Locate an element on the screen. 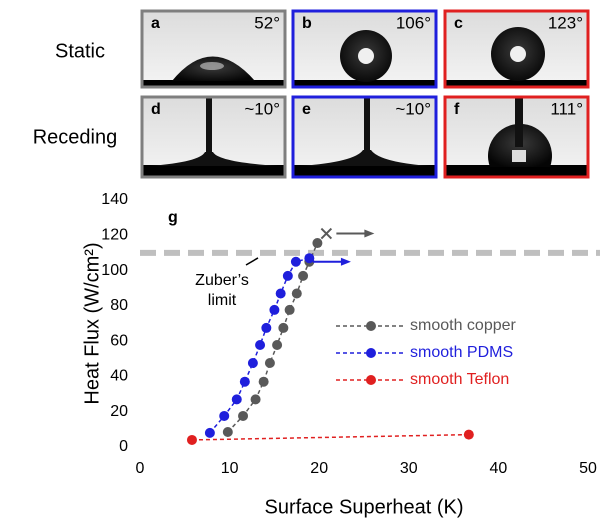 The height and width of the screenshot is (530, 604). x-tick-label: 10 is located at coordinates (230, 468).